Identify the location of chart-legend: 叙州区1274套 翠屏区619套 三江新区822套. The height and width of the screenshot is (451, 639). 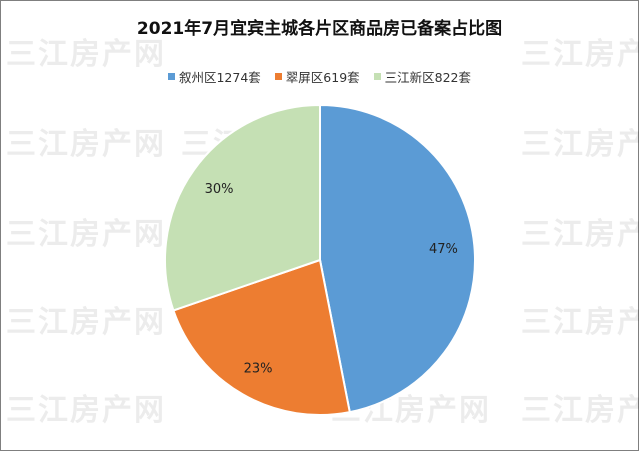
(319, 76).